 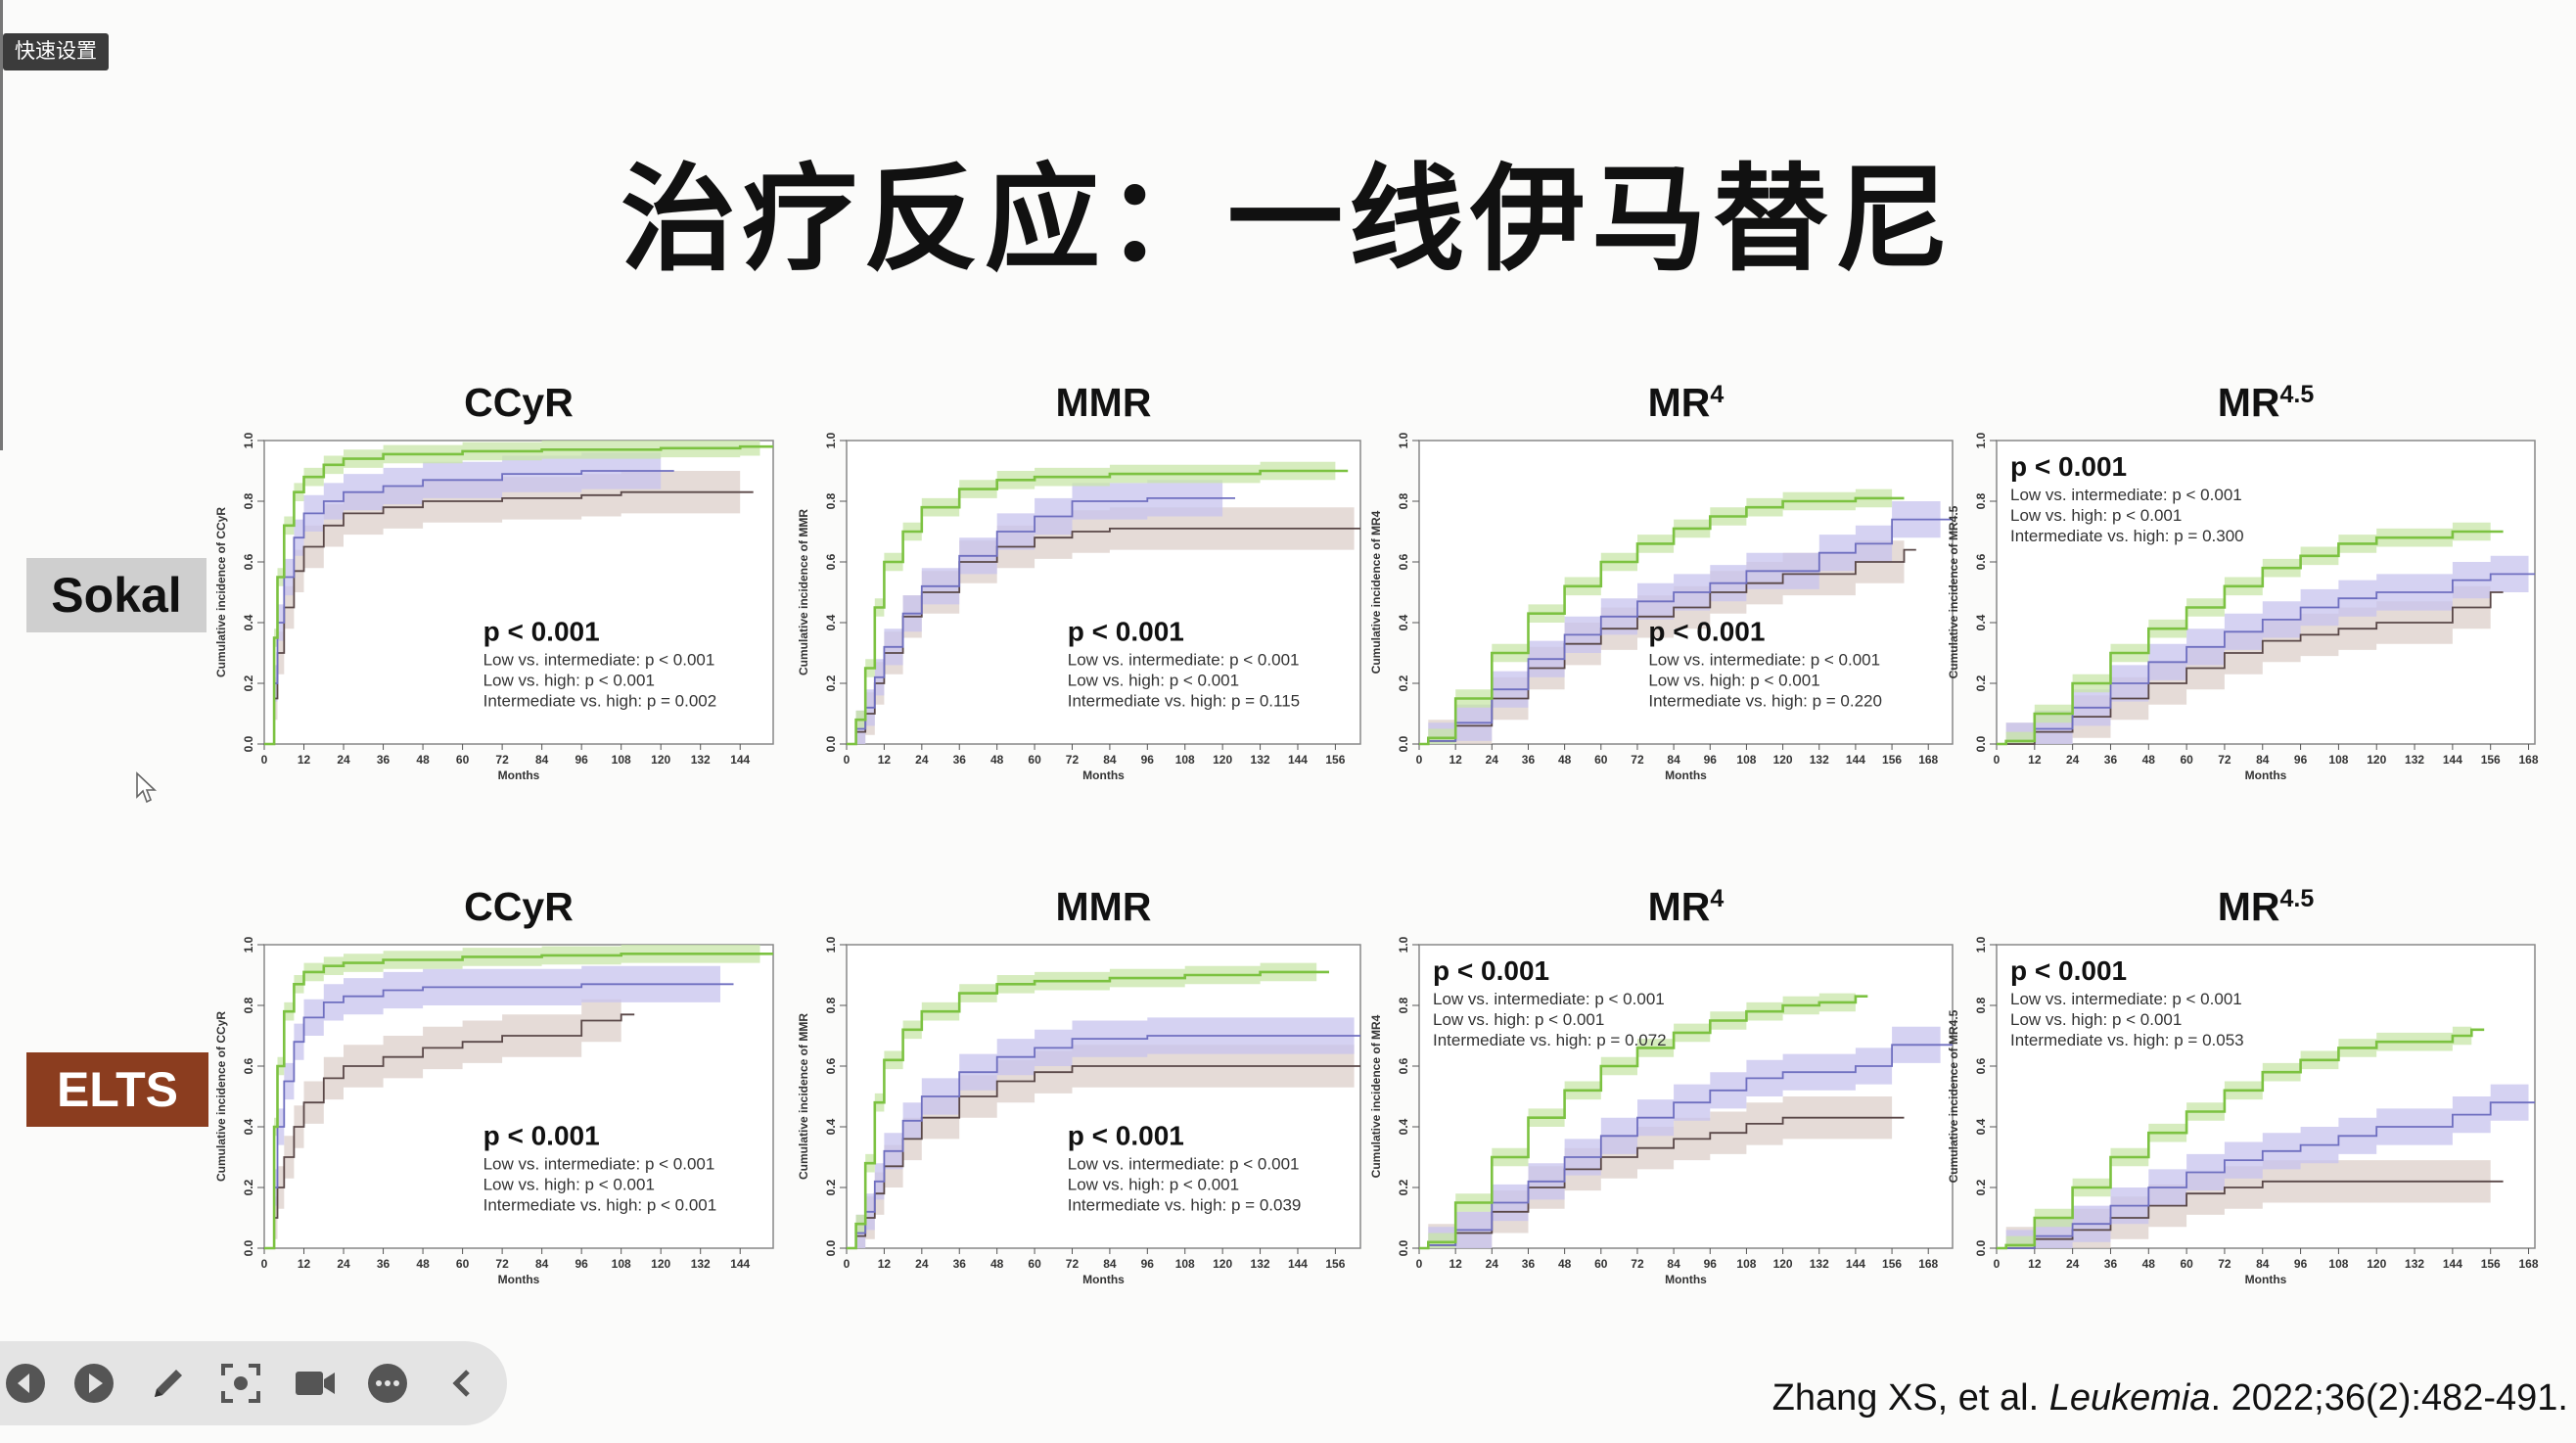 What do you see at coordinates (315, 1383) in the screenshot?
I see `camera-icon` at bounding box center [315, 1383].